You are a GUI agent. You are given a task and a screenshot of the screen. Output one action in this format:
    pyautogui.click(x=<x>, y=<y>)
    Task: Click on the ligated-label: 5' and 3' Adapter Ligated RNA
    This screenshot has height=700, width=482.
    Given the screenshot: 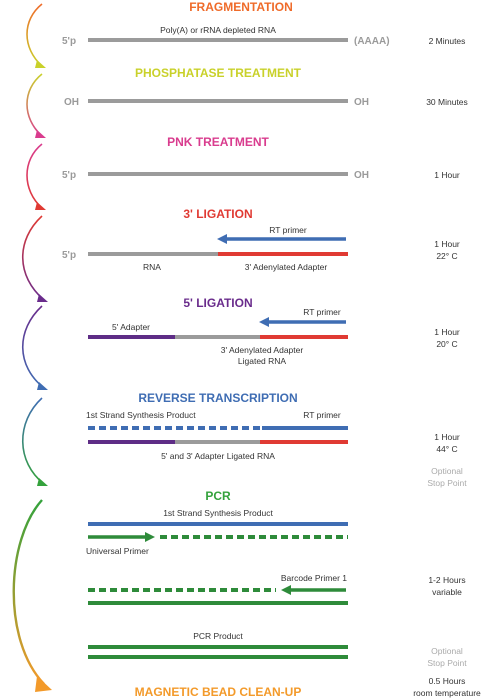 What is the action you would take?
    pyautogui.click(x=218, y=456)
    